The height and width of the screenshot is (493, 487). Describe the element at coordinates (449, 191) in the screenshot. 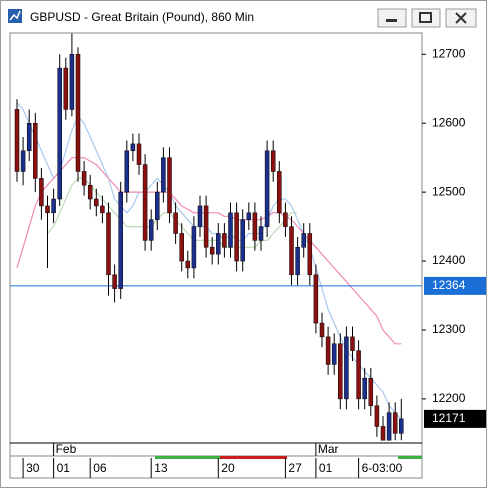

I see `y-tick-label: 12500` at that location.